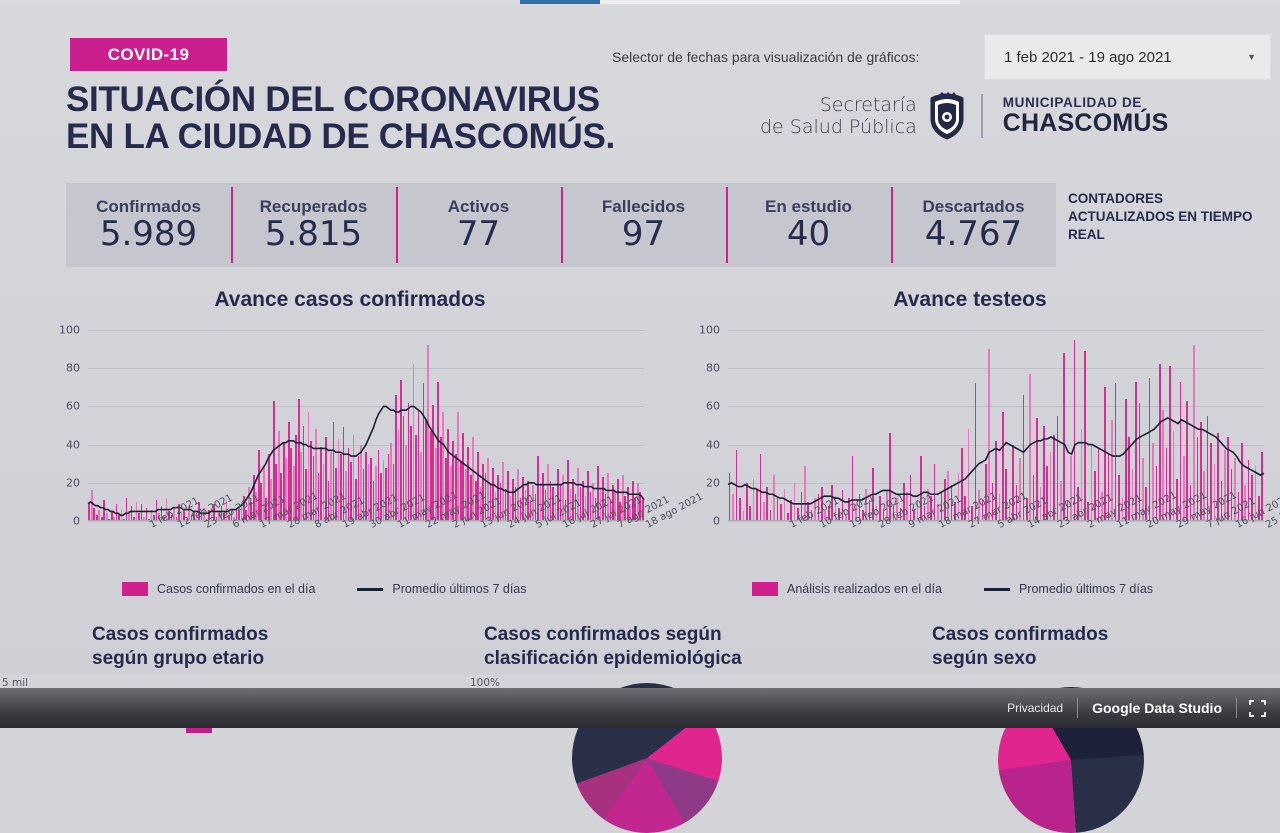 This screenshot has height=833, width=1280. Describe the element at coordinates (643, 206) in the screenshot. I see `counter-label: Fallecidos` at that location.